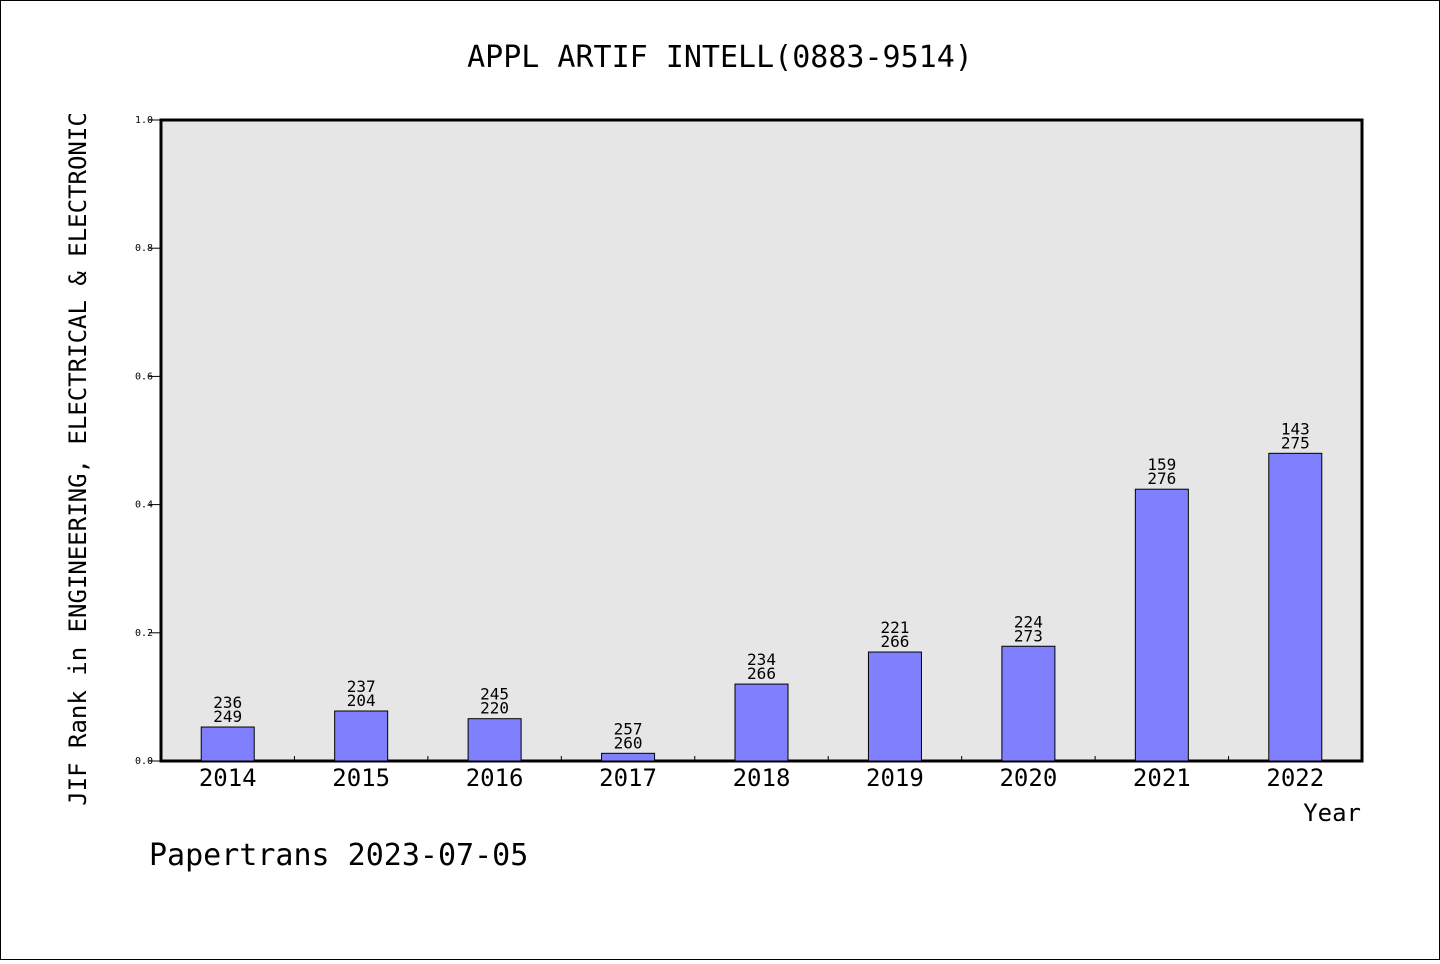  What do you see at coordinates (361, 778) in the screenshot?
I see `x-tick-label: 2015` at bounding box center [361, 778].